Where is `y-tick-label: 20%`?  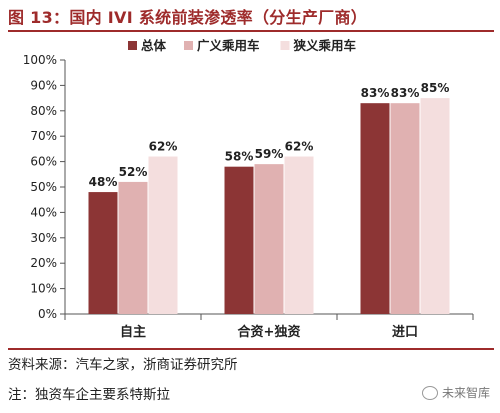
y-tick-label: 20% is located at coordinates (43, 263).